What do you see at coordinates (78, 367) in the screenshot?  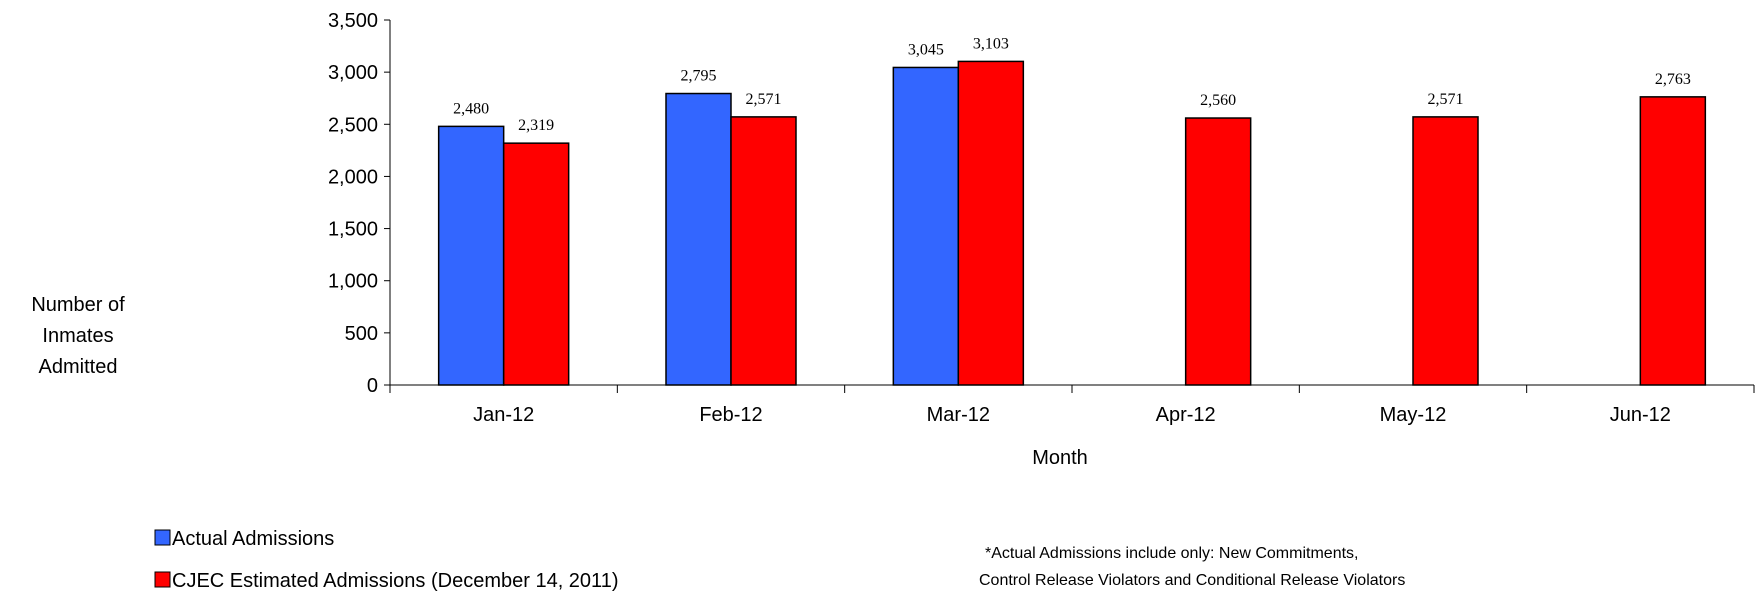 I see `y-axis-title-line-3: Admitted` at bounding box center [78, 367].